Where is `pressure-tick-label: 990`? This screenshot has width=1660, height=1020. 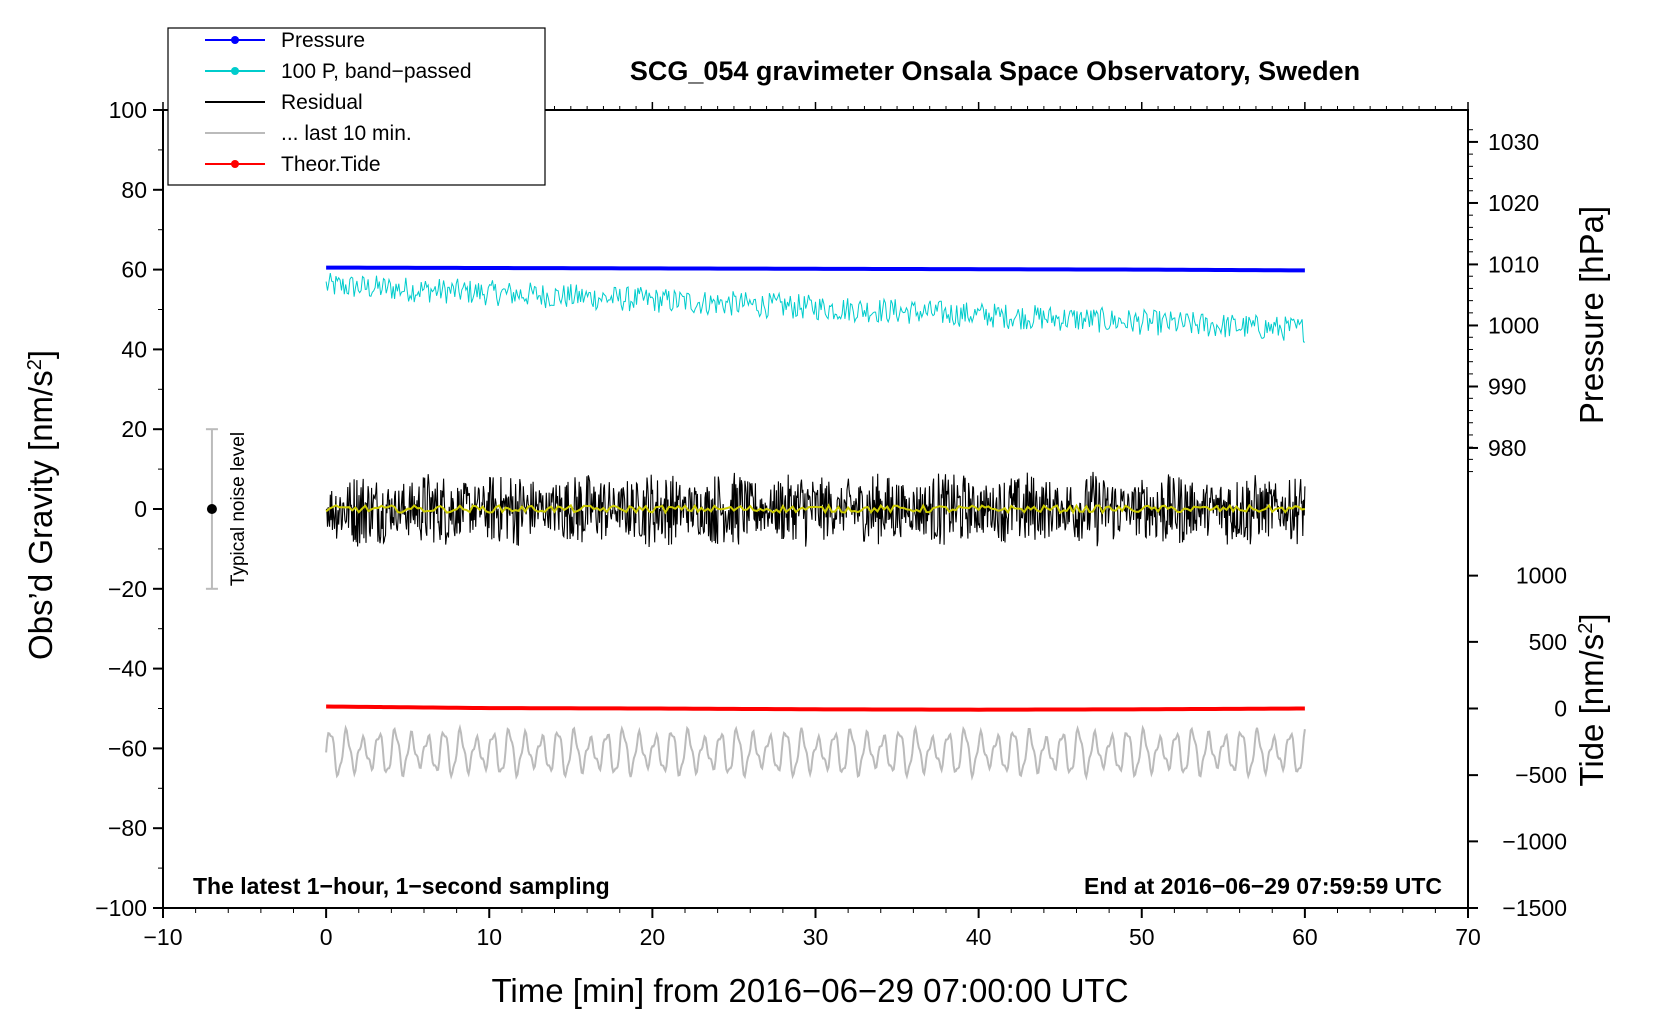
pressure-tick-label: 990 is located at coordinates (1507, 387).